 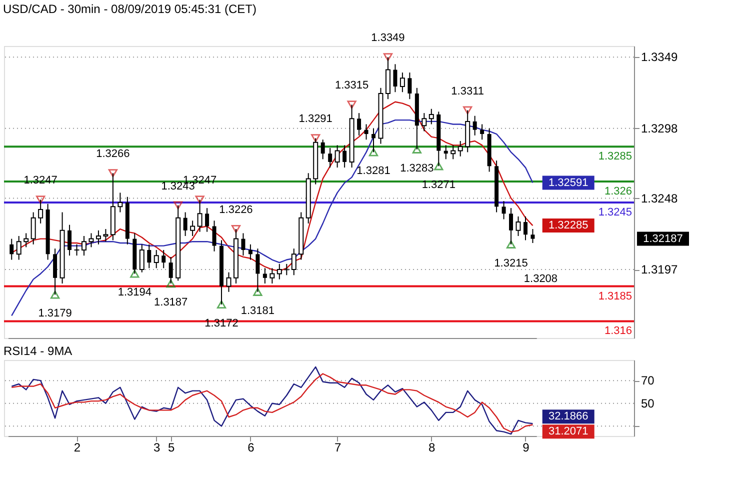 I want to click on ref-line-label: 1.3185, so click(x=615, y=296).